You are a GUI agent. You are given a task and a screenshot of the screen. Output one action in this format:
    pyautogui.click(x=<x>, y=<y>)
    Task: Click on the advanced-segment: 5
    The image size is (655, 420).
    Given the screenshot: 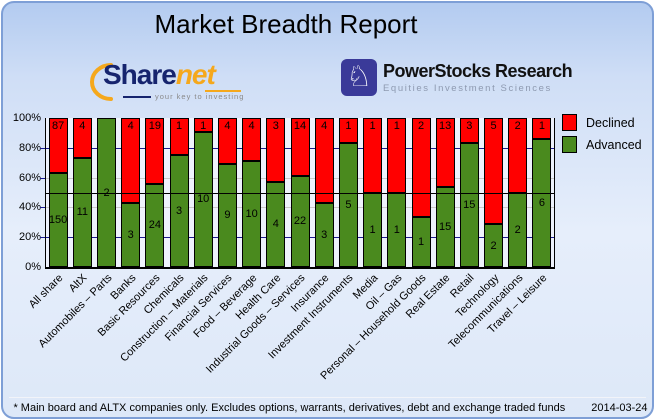 What is the action you would take?
    pyautogui.click(x=348, y=204)
    